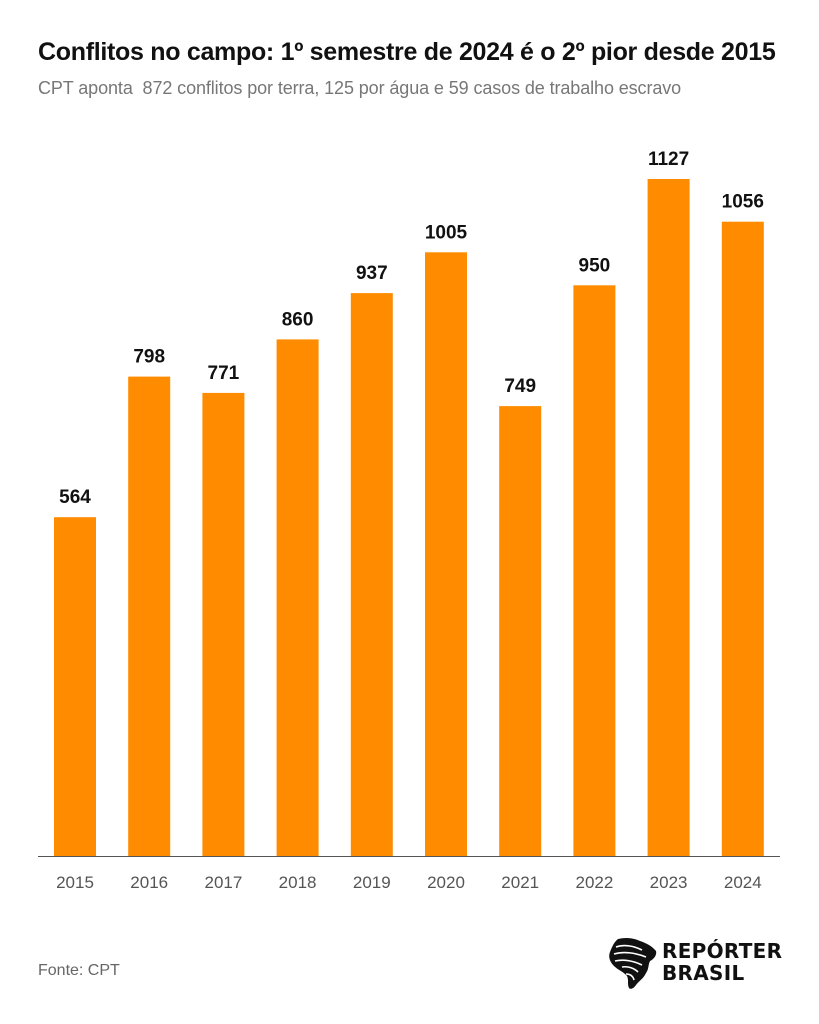 This screenshot has width=819, height=1024. I want to click on data-label-2017: 771, so click(224, 373).